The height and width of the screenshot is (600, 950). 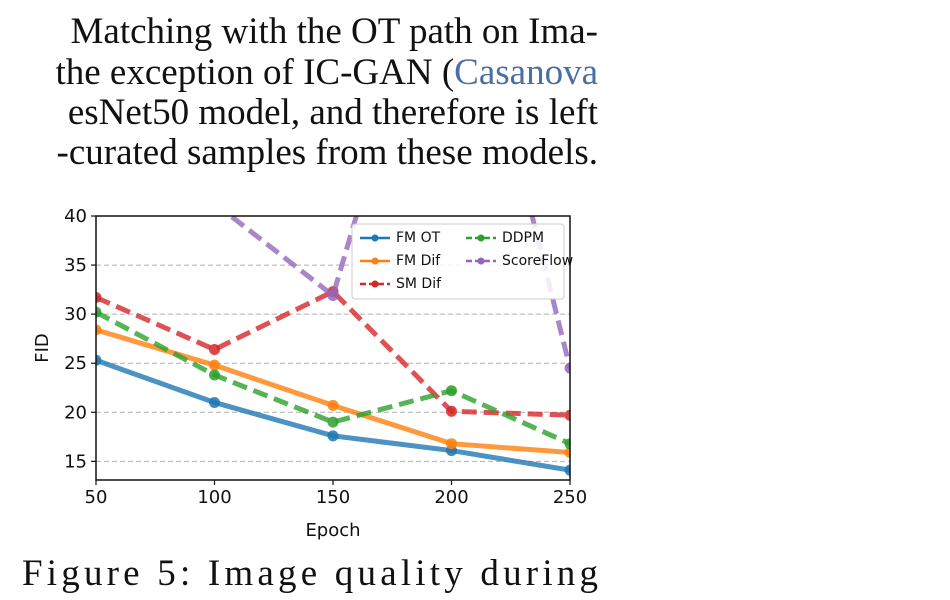 What do you see at coordinates (75, 216) in the screenshot?
I see `y-tick-label: 40` at bounding box center [75, 216].